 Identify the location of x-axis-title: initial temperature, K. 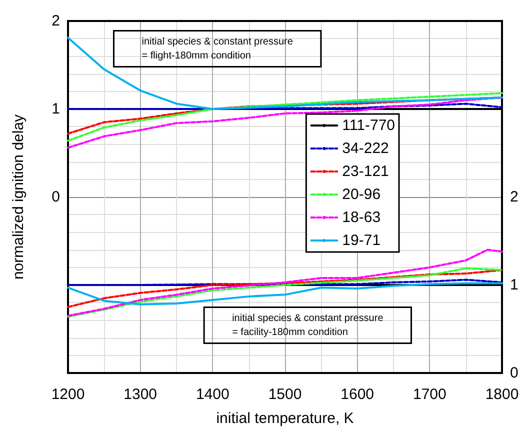
(285, 418).